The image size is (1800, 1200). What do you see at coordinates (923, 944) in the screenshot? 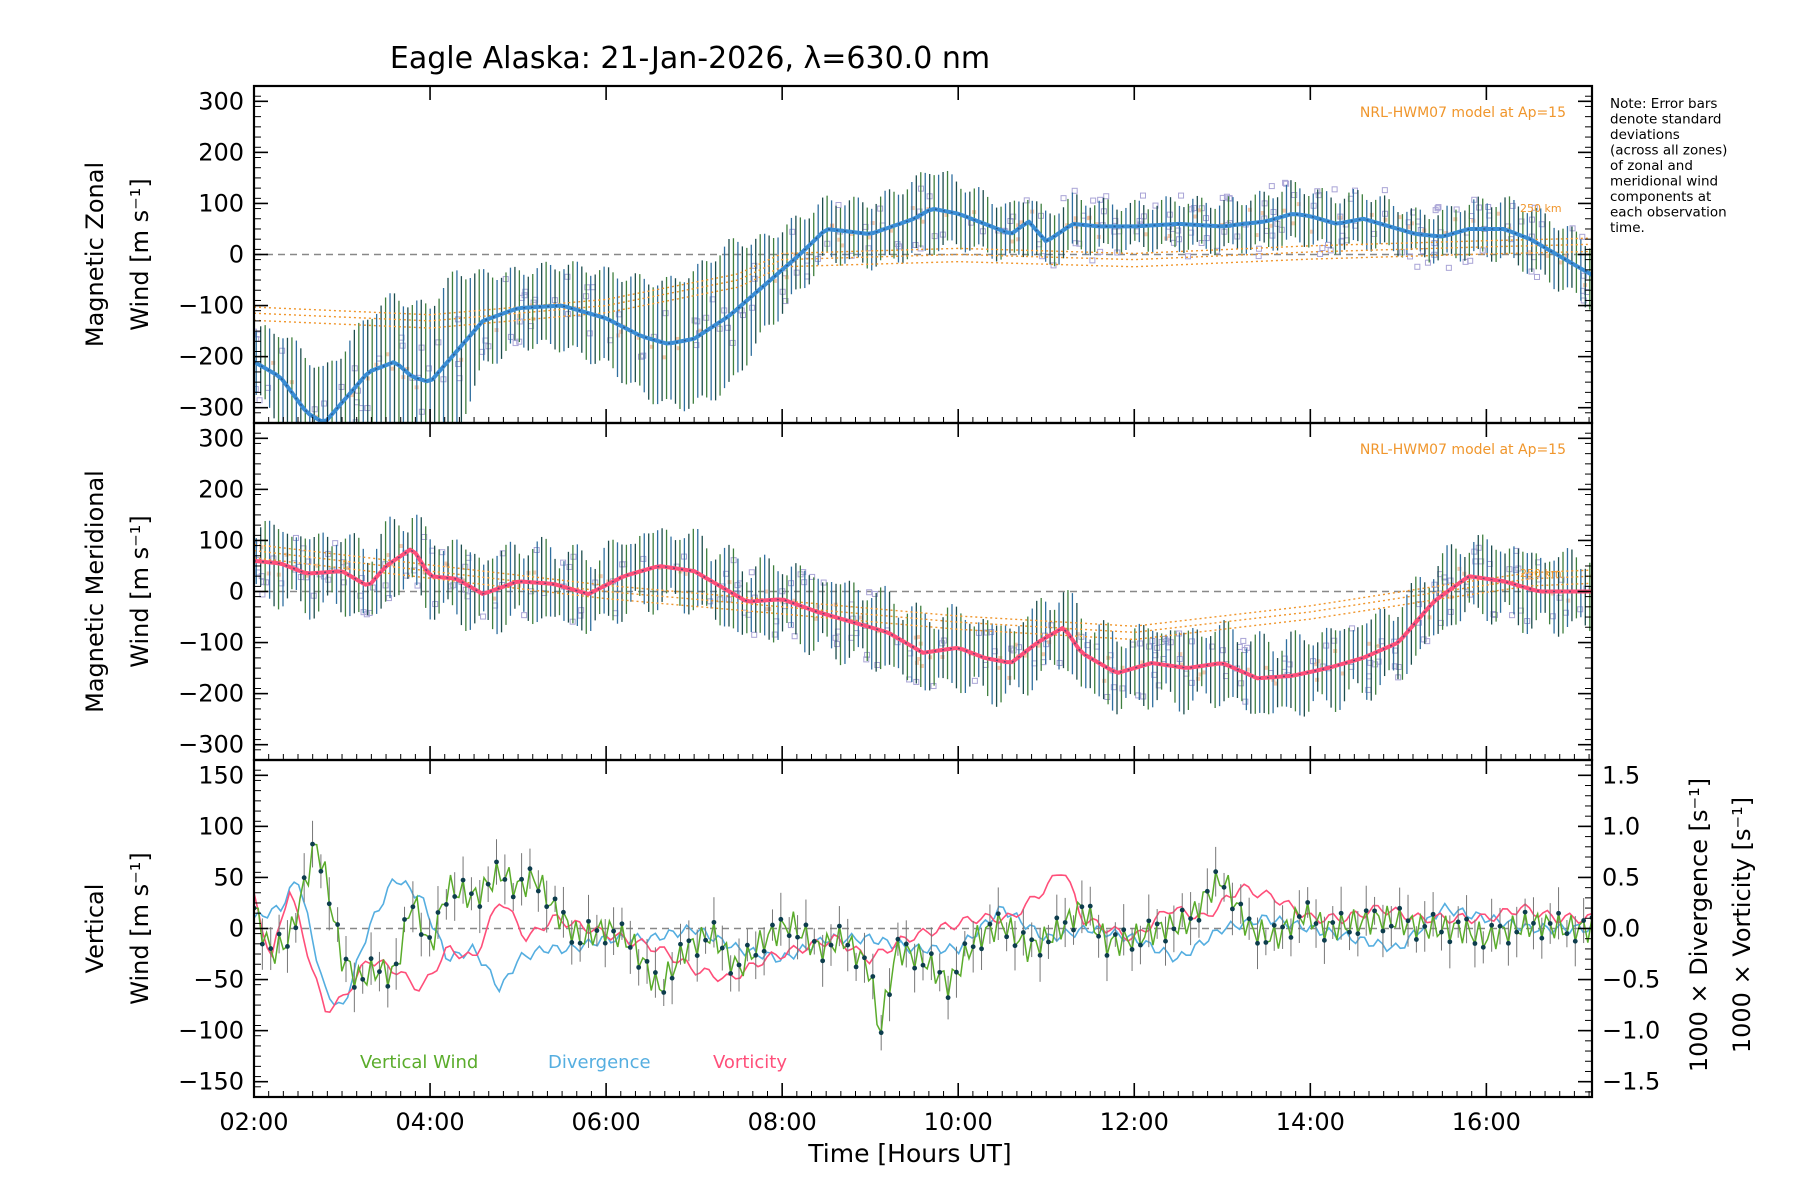
I see `vorticity-line` at bounding box center [923, 944].